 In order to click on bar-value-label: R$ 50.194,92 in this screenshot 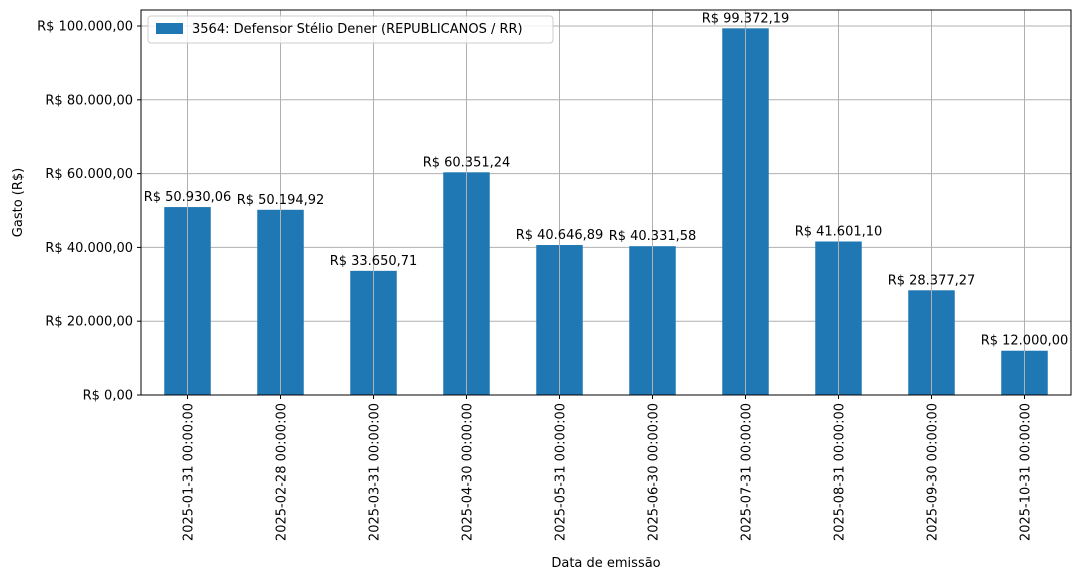, I will do `click(281, 200)`.